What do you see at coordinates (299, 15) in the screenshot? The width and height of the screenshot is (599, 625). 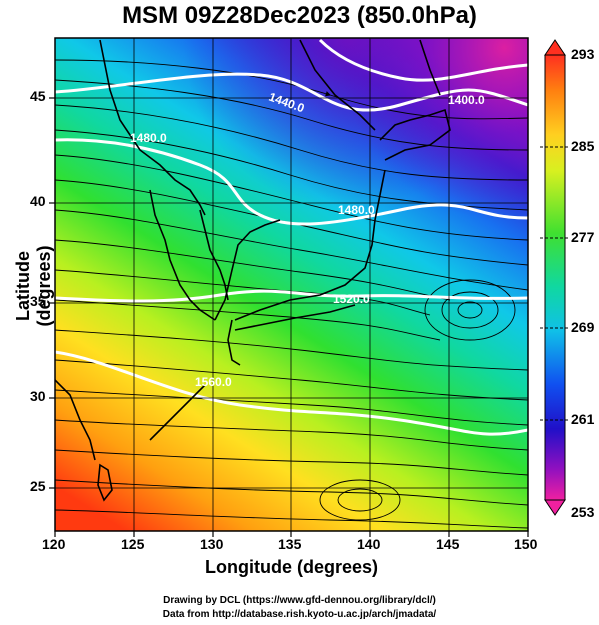 I see `map-title: MSM 09Z28Dec2023 (850.0hPa)` at bounding box center [299, 15].